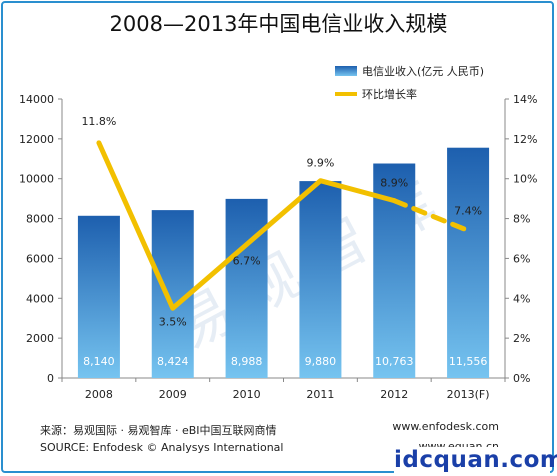 The height and width of the screenshot is (476, 557). I want to click on y-left-tick-label: 8000, so click(40, 219).